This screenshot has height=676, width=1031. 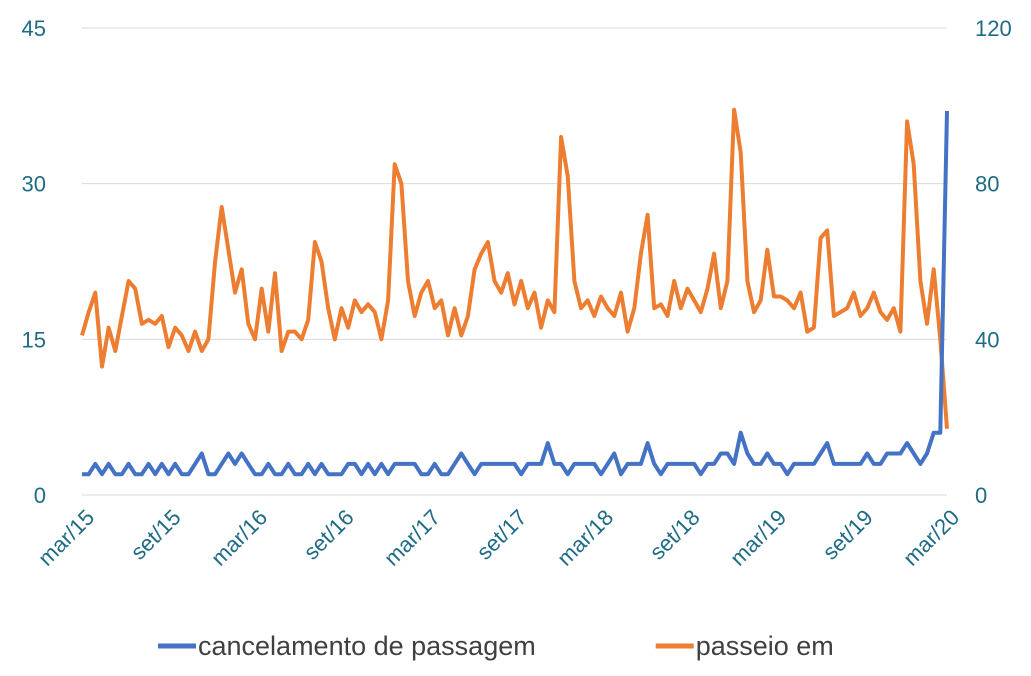 What do you see at coordinates (329, 535) in the screenshot?
I see `x-tick-label: set/16` at bounding box center [329, 535].